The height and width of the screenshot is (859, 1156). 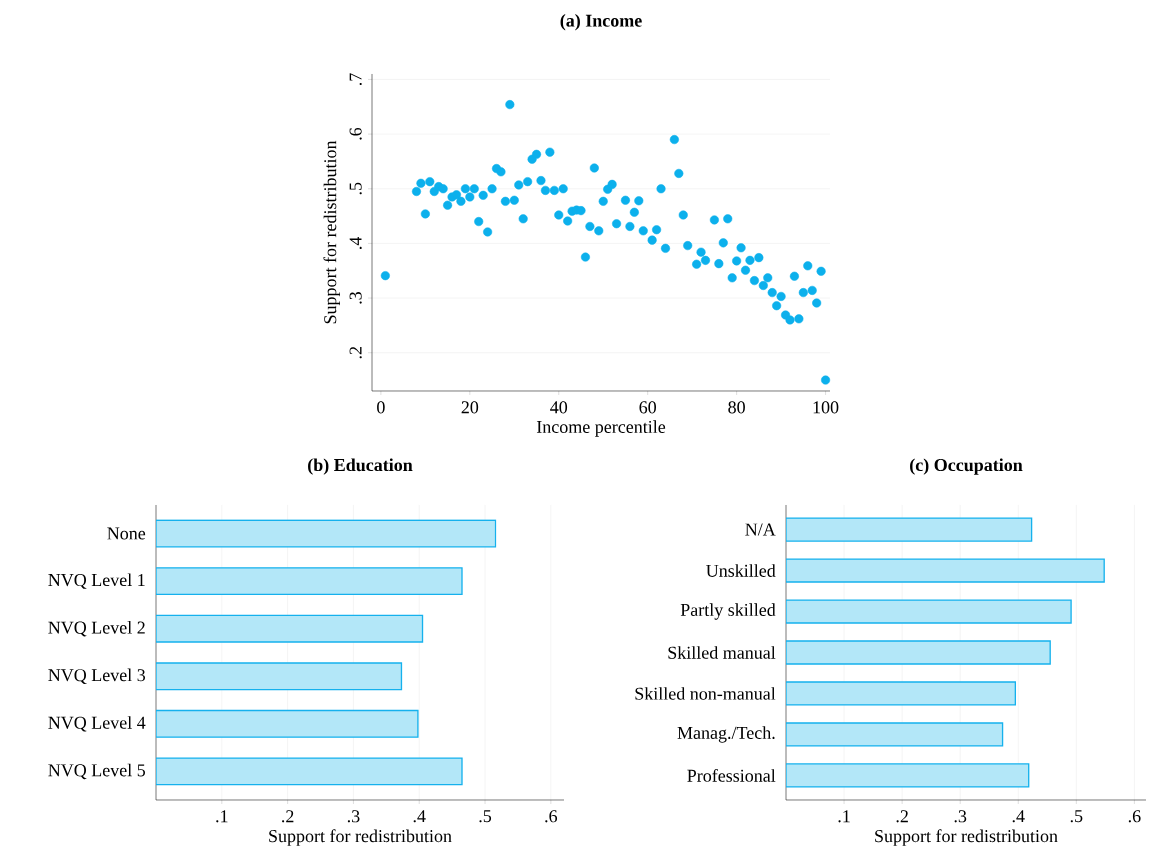 I want to click on y-tick-label: N/A, so click(x=760, y=529).